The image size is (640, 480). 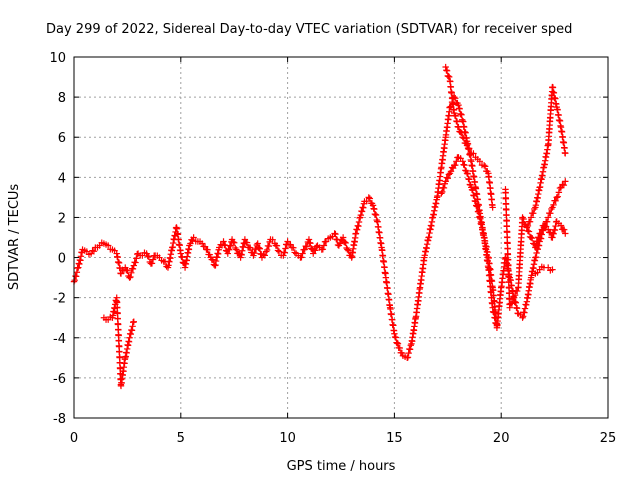 What do you see at coordinates (287, 438) in the screenshot?
I see `x-tick-label: 10` at bounding box center [287, 438].